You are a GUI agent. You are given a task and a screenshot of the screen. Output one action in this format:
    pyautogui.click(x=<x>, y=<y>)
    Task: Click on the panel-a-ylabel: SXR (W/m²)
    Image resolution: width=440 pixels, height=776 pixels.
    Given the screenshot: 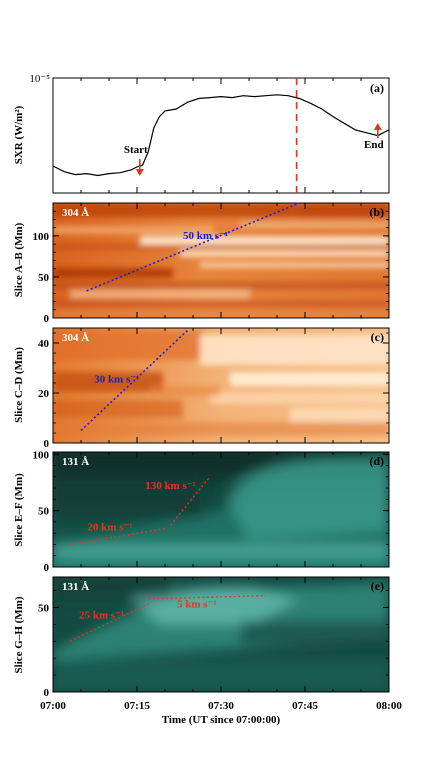 What is the action you would take?
    pyautogui.click(x=19, y=134)
    